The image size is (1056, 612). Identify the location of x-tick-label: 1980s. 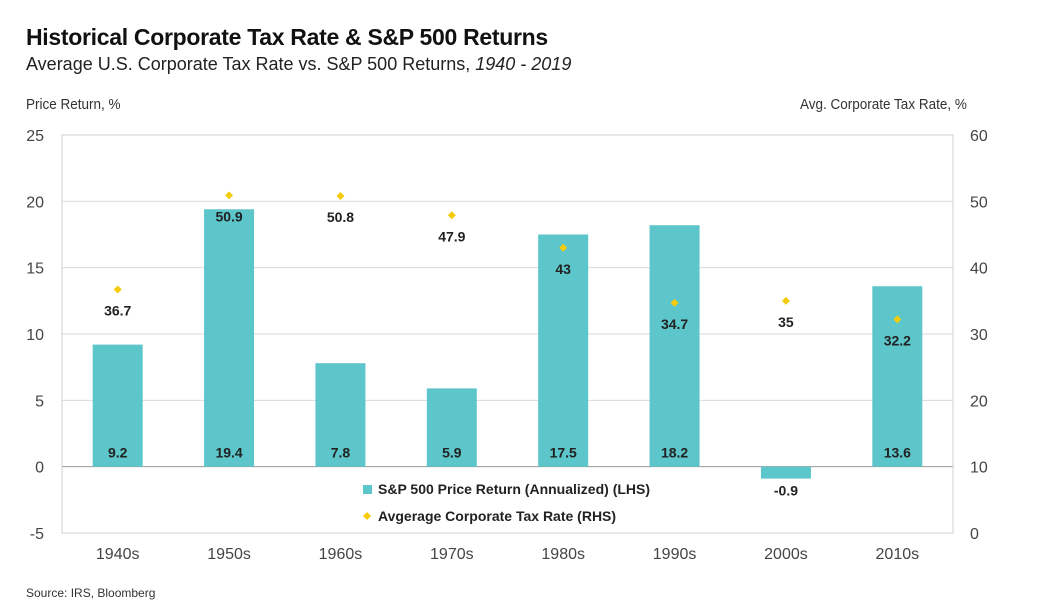
(563, 554).